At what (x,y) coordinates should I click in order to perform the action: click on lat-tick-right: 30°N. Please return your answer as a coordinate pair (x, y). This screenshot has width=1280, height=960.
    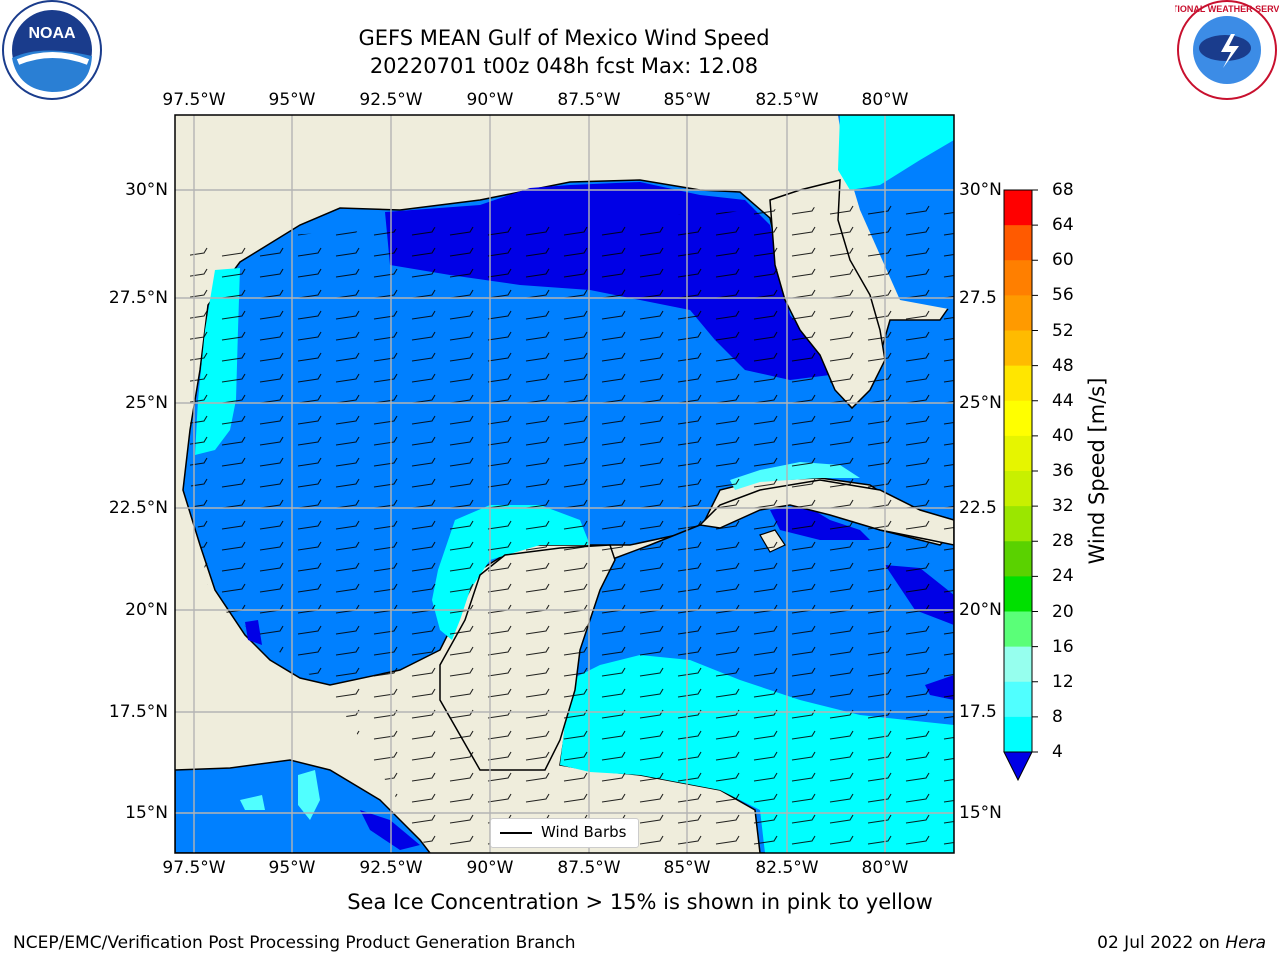
    Looking at the image, I should click on (980, 190).